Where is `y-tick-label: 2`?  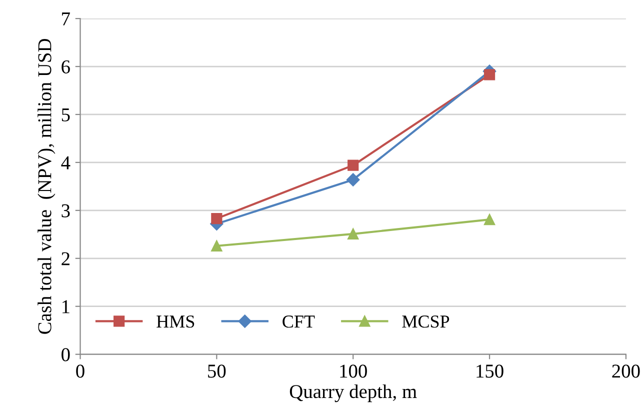
y-tick-label: 2 is located at coordinates (66, 259).